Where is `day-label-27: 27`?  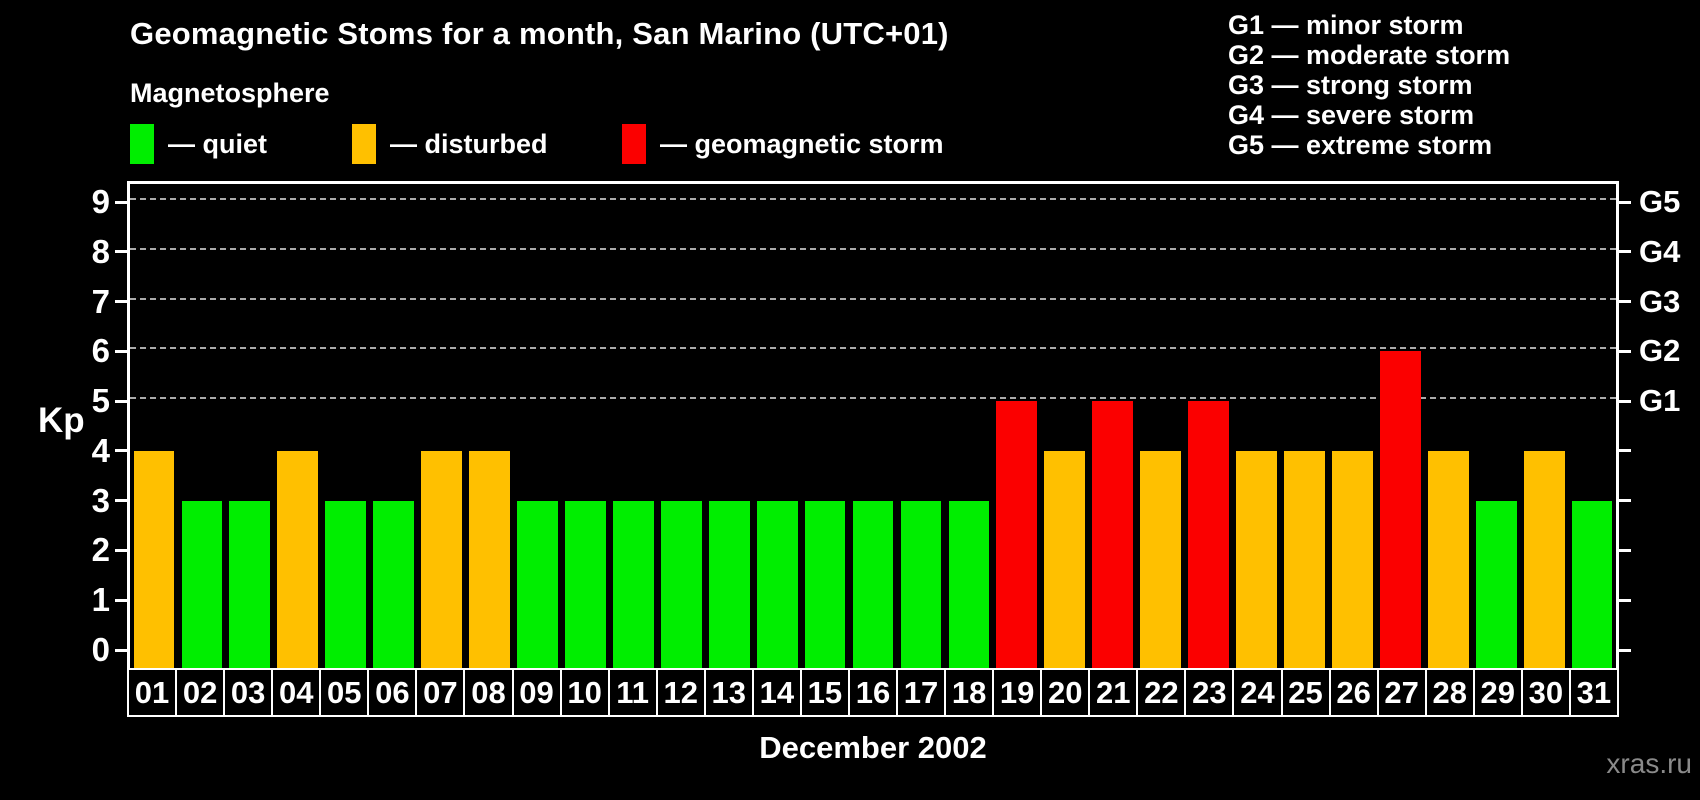
day-label-27: 27 is located at coordinates (1401, 692).